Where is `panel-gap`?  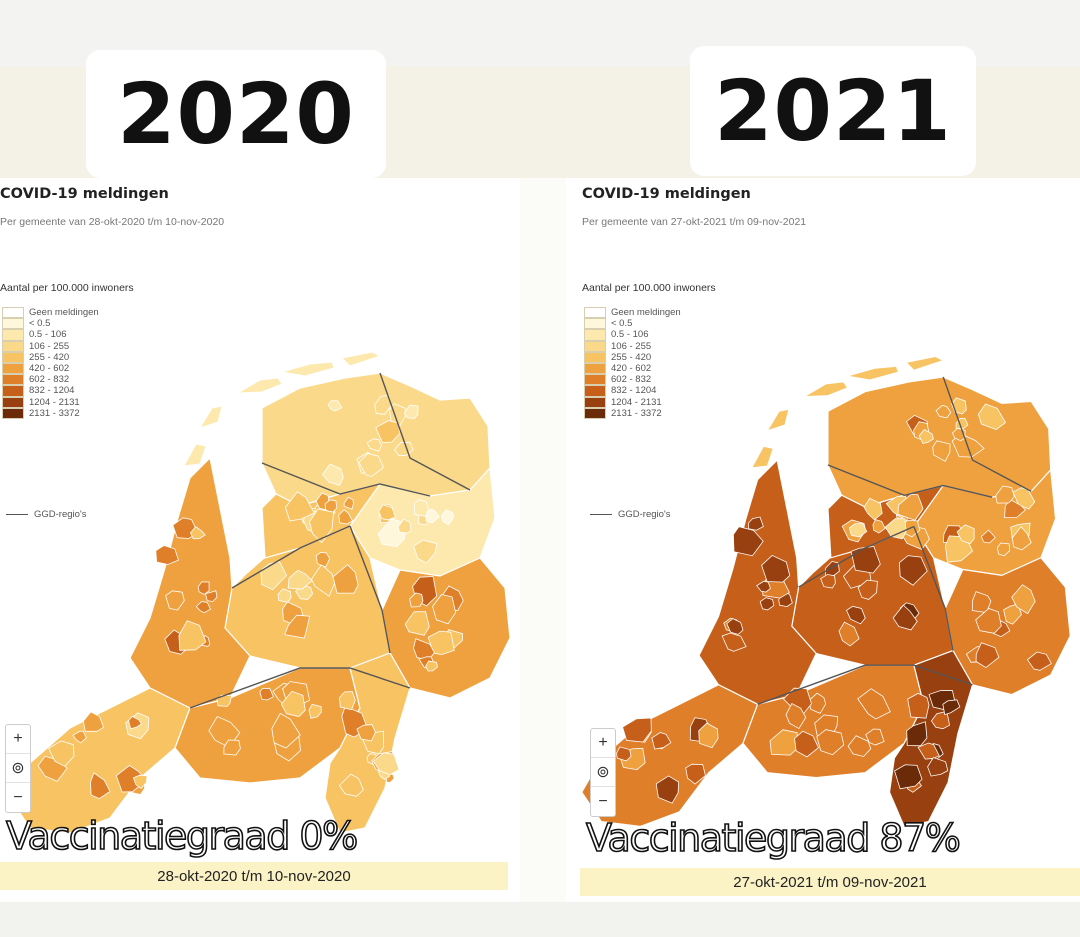
panel-gap is located at coordinates (543, 540).